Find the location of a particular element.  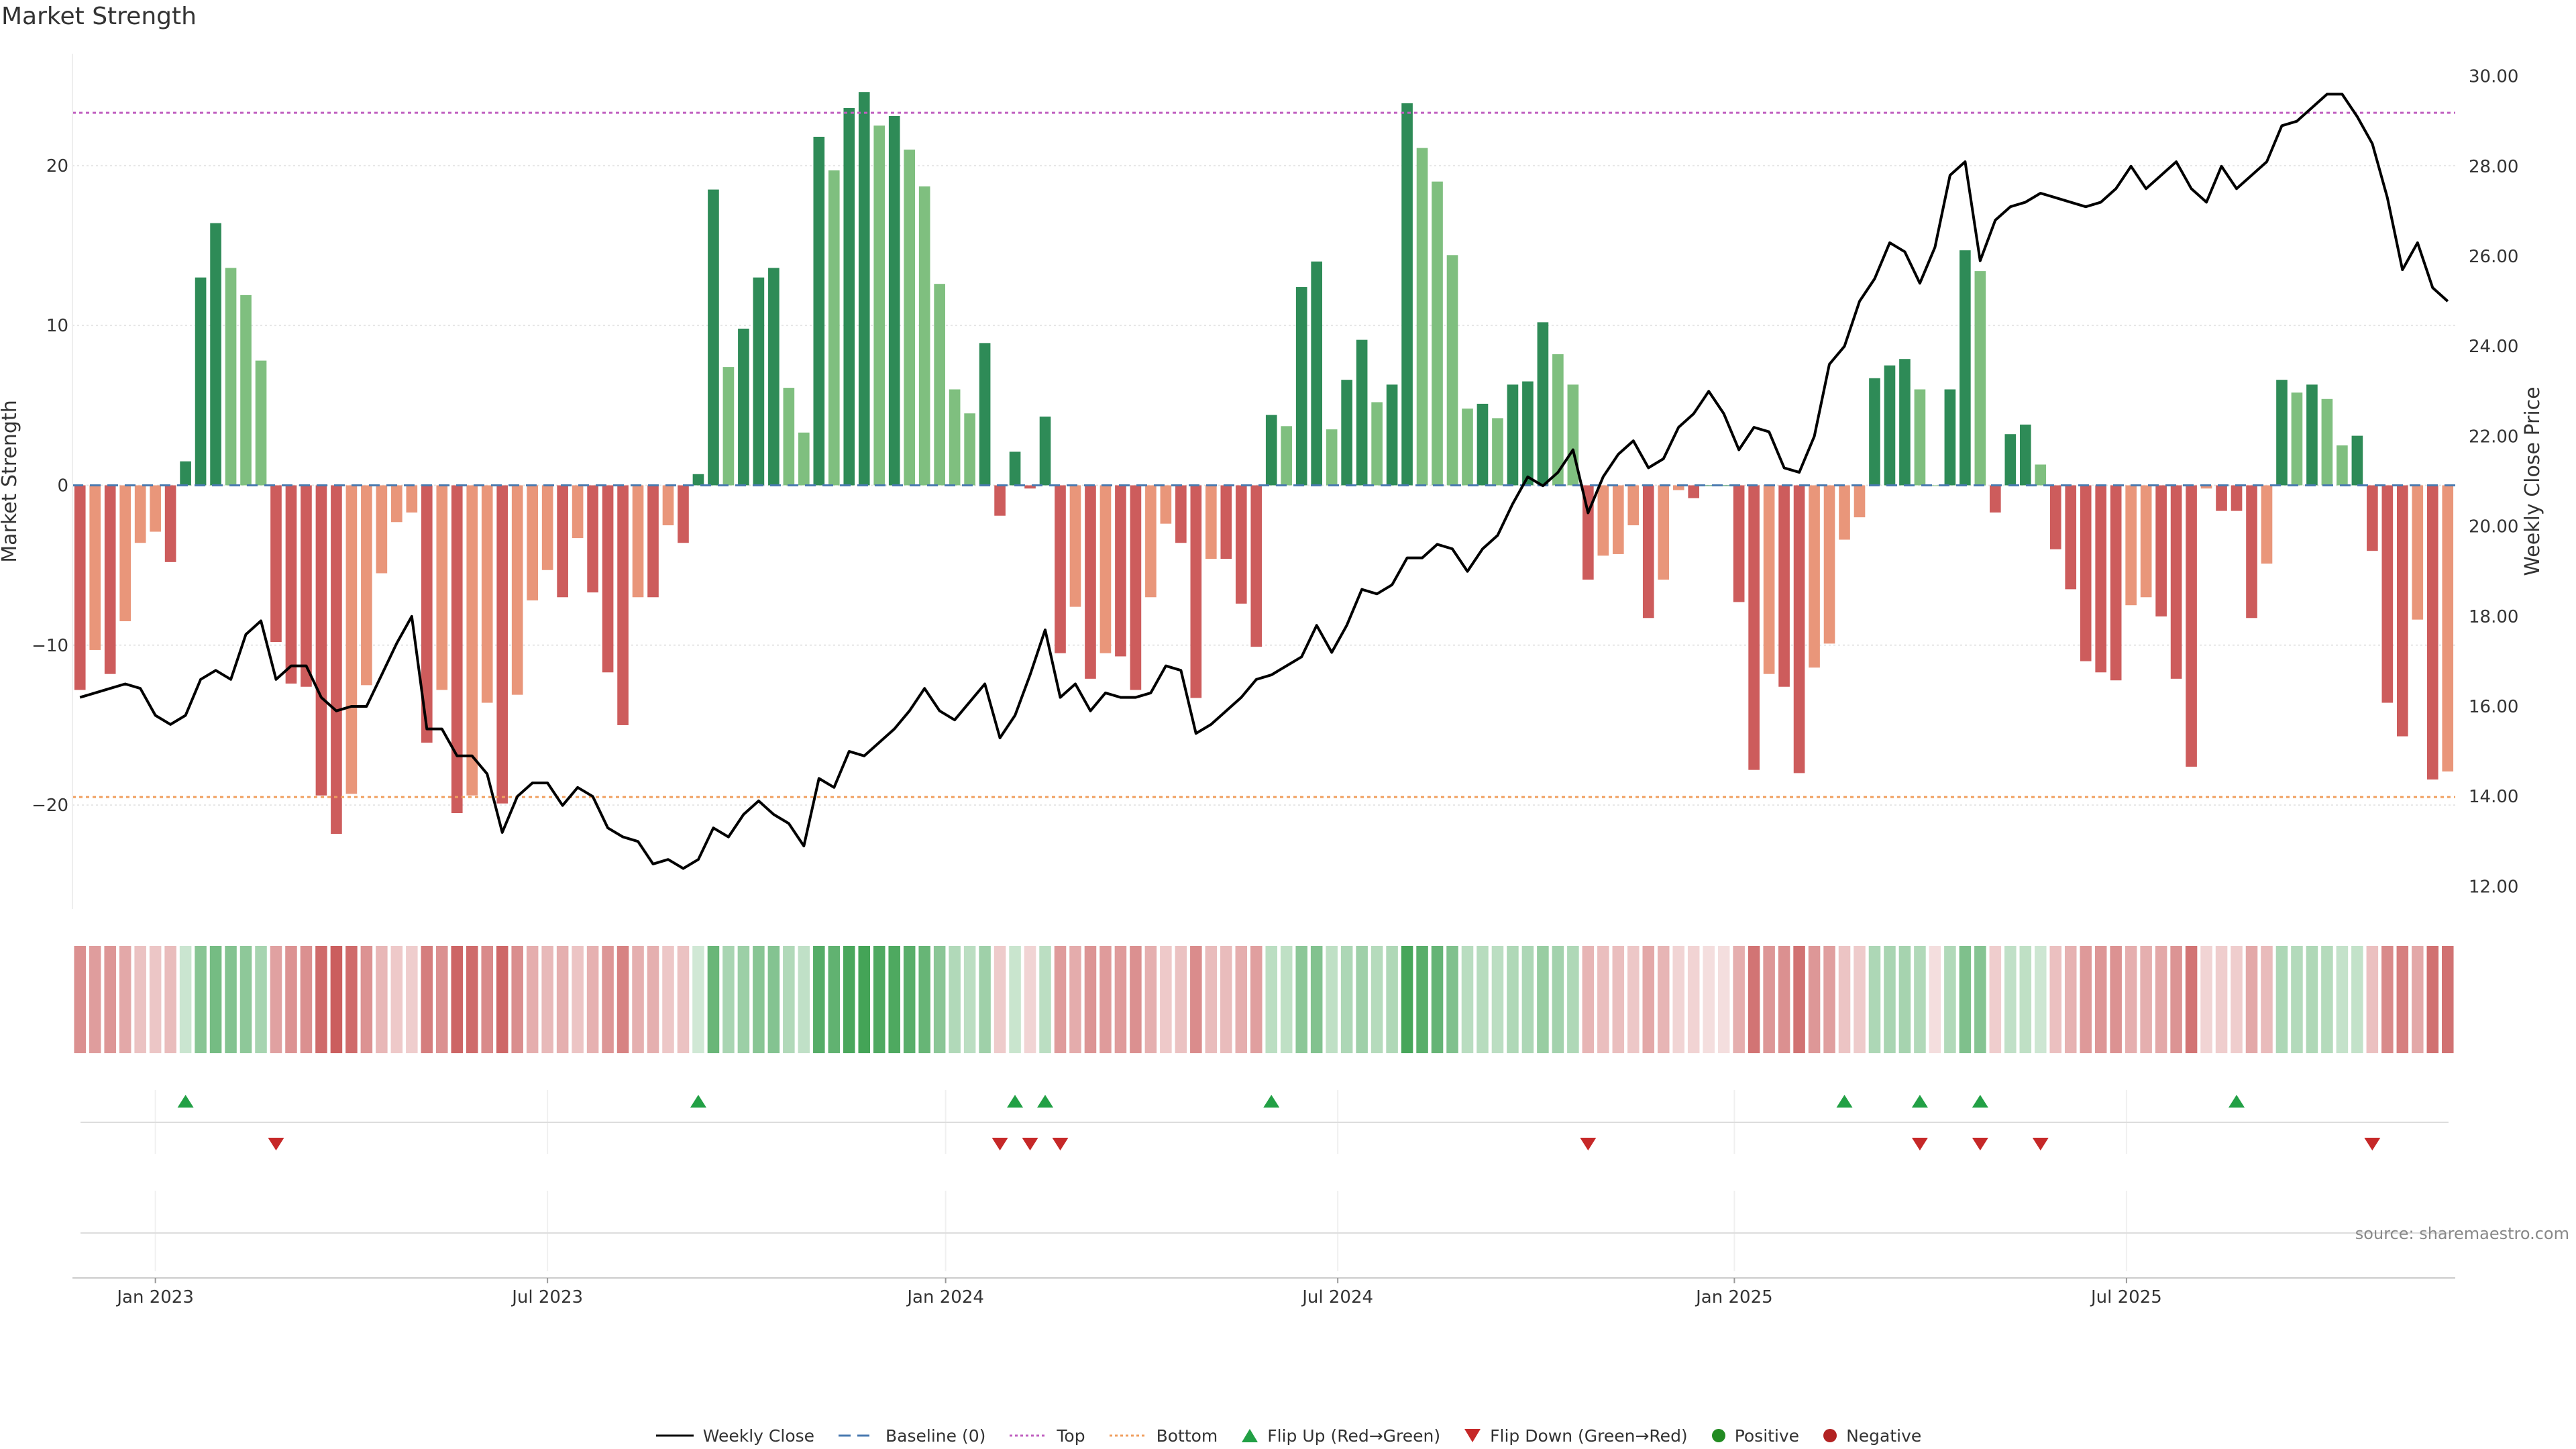

y-tick-label-right: 18.00 is located at coordinates (2493, 617).